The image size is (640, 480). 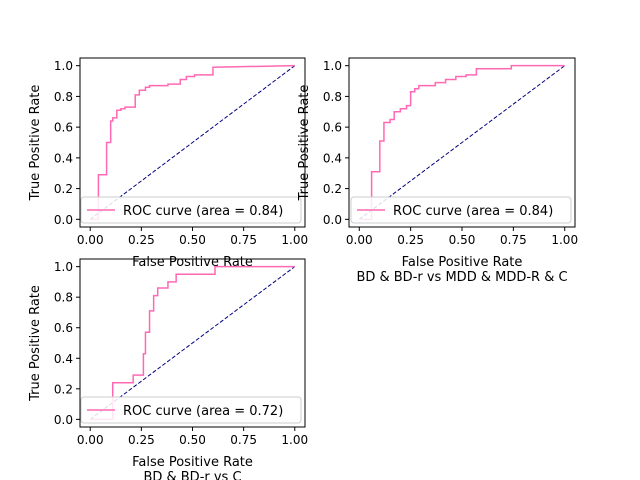 I want to click on subplot-title: BD & BD-r vs C, so click(x=192, y=475).